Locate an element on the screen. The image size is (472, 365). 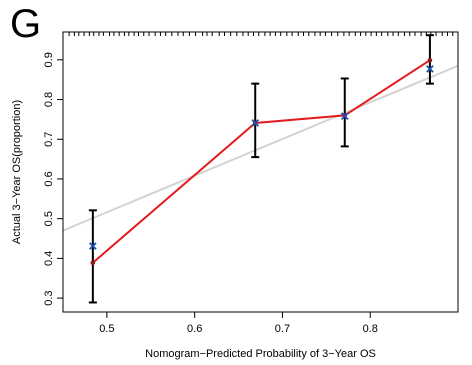
y-axis: 0.3 0.4 0.5 0.6 0.7 0.8 0.9 is located at coordinates (53, 179).